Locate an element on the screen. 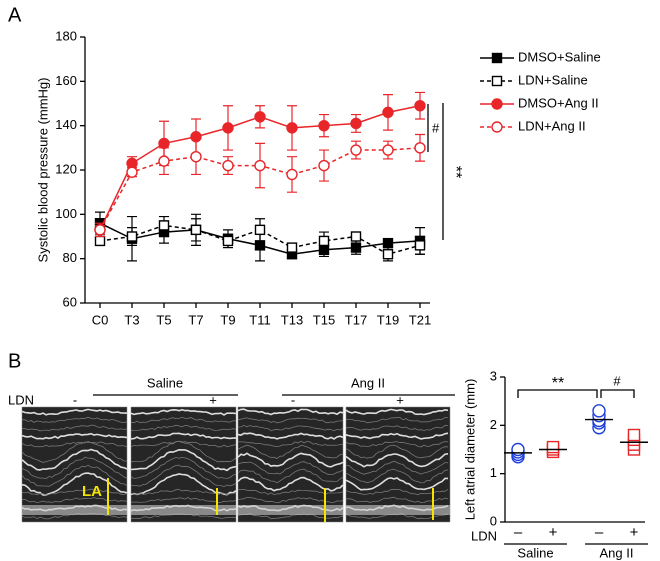 This screenshot has height=561, width=660. y-tick-label: 180 is located at coordinates (66, 35).